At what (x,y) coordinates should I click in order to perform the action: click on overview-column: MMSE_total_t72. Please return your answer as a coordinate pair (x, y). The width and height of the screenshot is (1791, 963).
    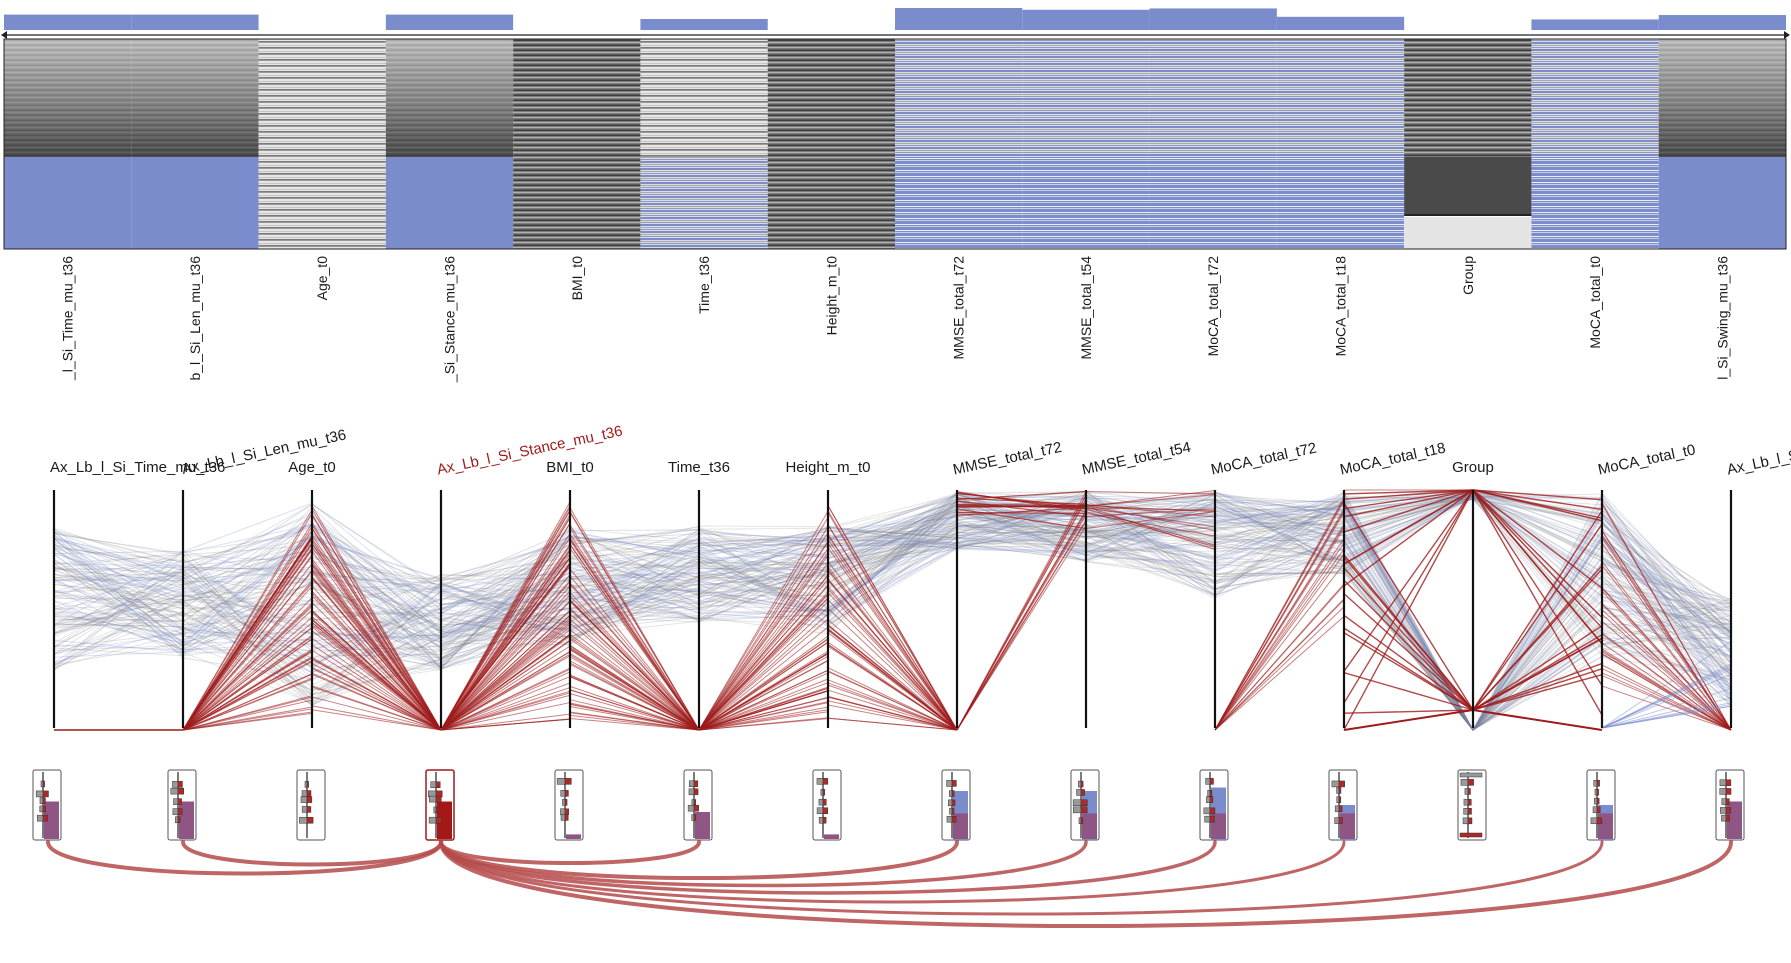
    Looking at the image, I should click on (959, 183).